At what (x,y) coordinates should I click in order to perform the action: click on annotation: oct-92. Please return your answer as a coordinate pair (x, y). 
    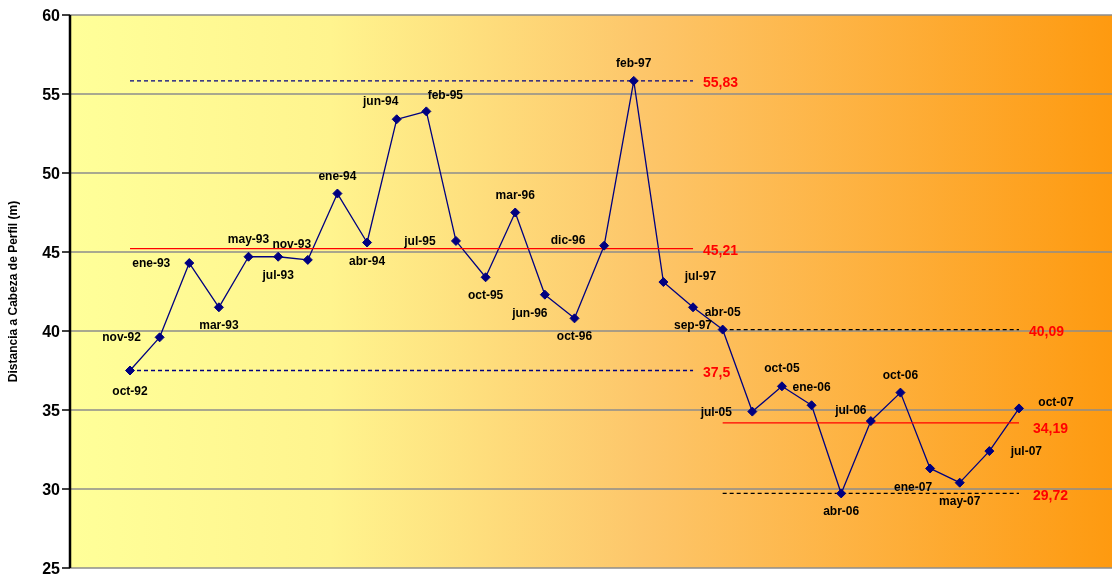
    Looking at the image, I should click on (130, 390).